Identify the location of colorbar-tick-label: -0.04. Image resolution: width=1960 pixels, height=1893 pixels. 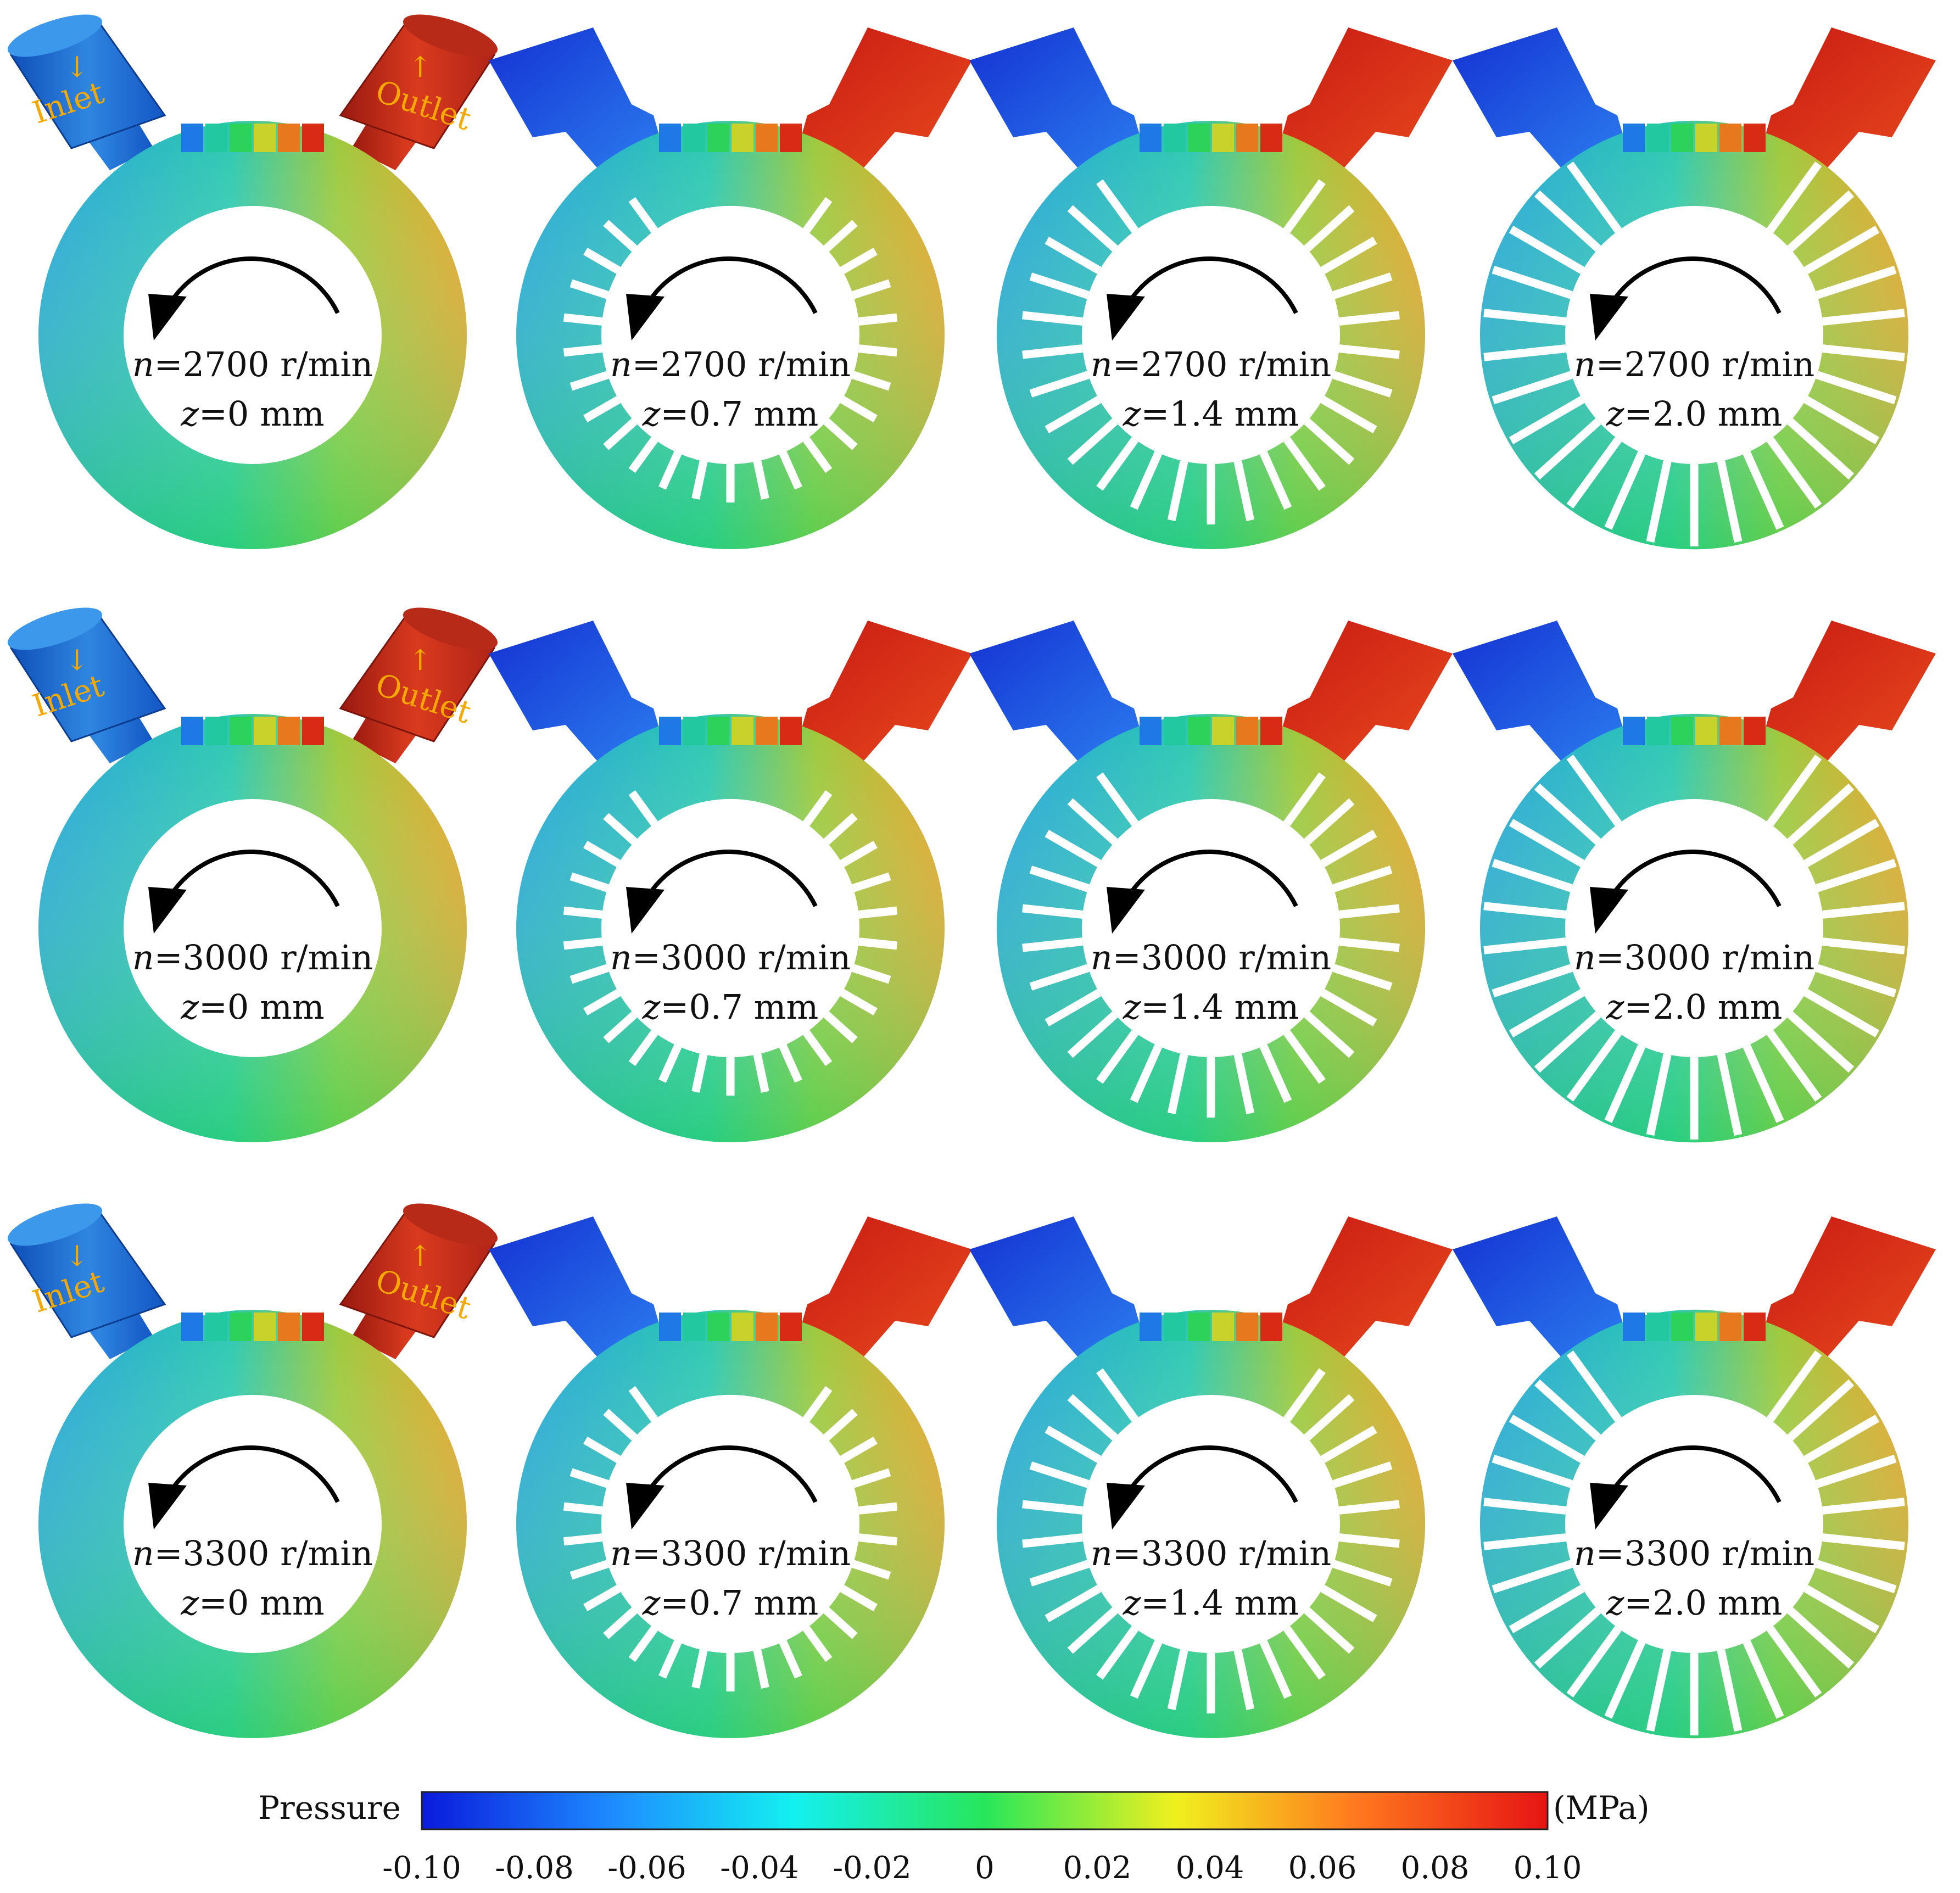
(759, 1868).